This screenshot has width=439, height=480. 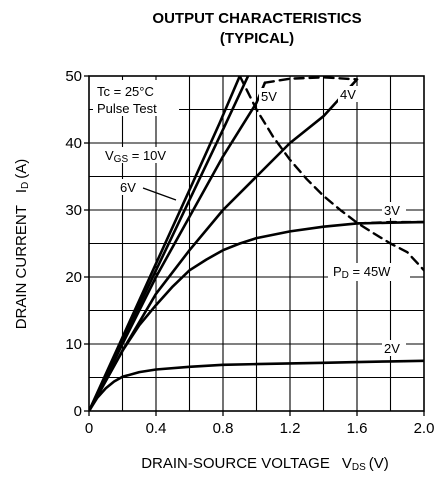 I want to click on y-tick-label: 0, so click(x=78, y=411).